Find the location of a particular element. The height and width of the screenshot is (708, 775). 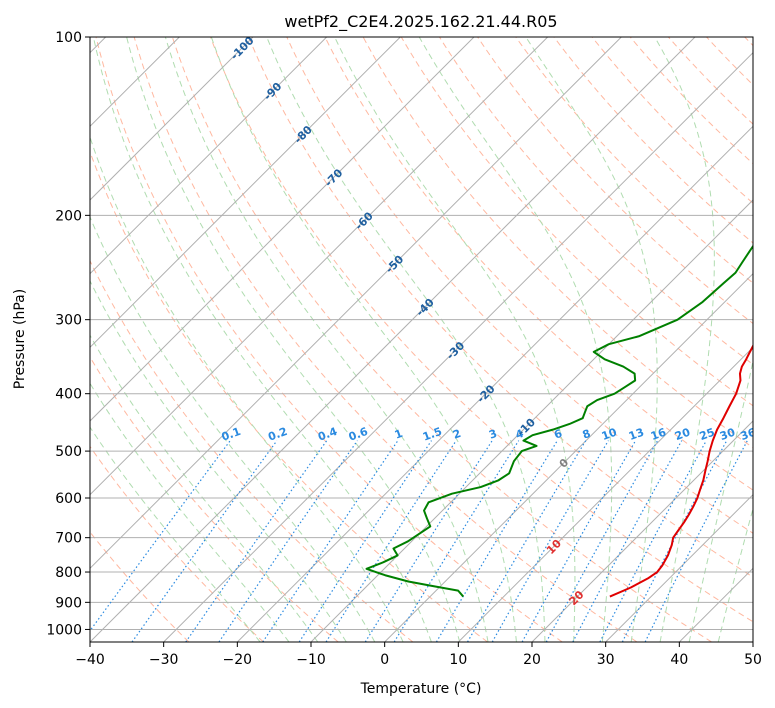

x-tick-label: −10 is located at coordinates (311, 660).